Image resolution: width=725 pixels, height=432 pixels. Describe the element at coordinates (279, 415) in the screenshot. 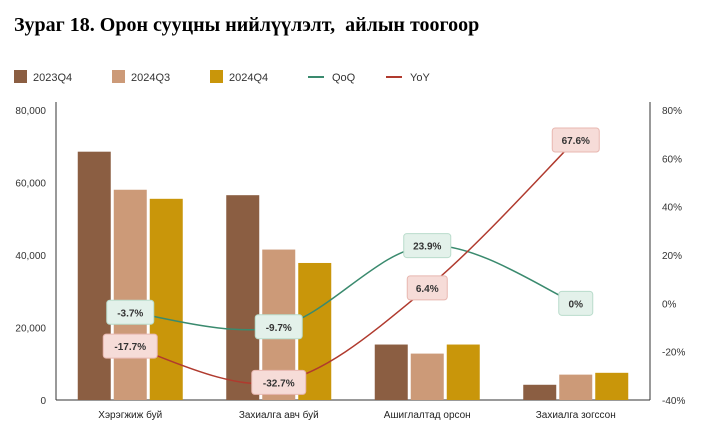

I see `category-label: Захиалга авч буй` at that location.